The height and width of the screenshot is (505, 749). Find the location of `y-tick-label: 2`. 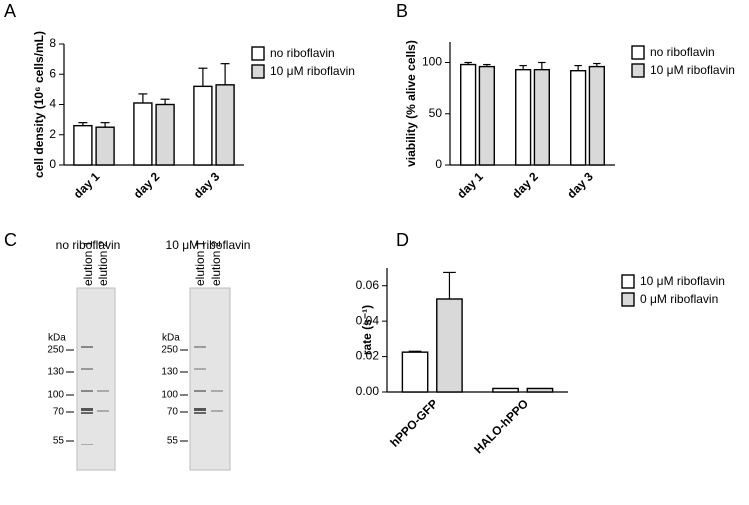

y-tick-label: 2 is located at coordinates (52, 134).